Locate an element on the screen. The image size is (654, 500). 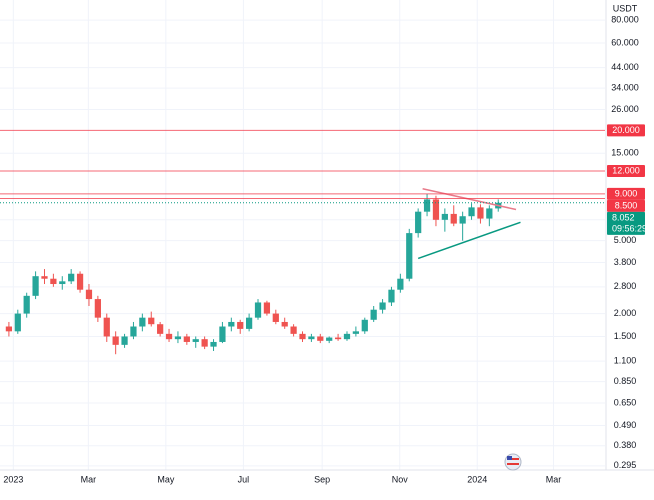
y-tick-label: 1.100 is located at coordinates (625, 361).